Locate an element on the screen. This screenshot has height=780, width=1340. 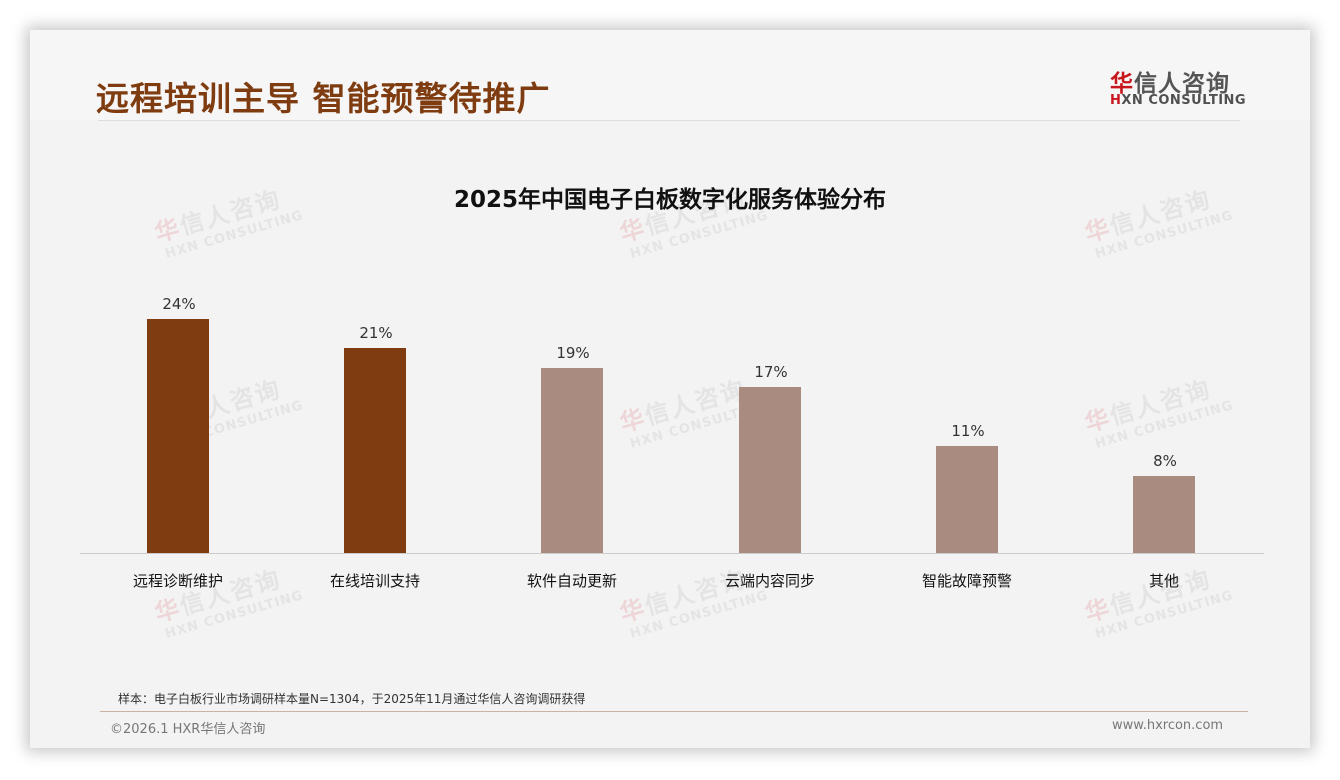
logo-mark-char: 华 is located at coordinates (1122, 84).